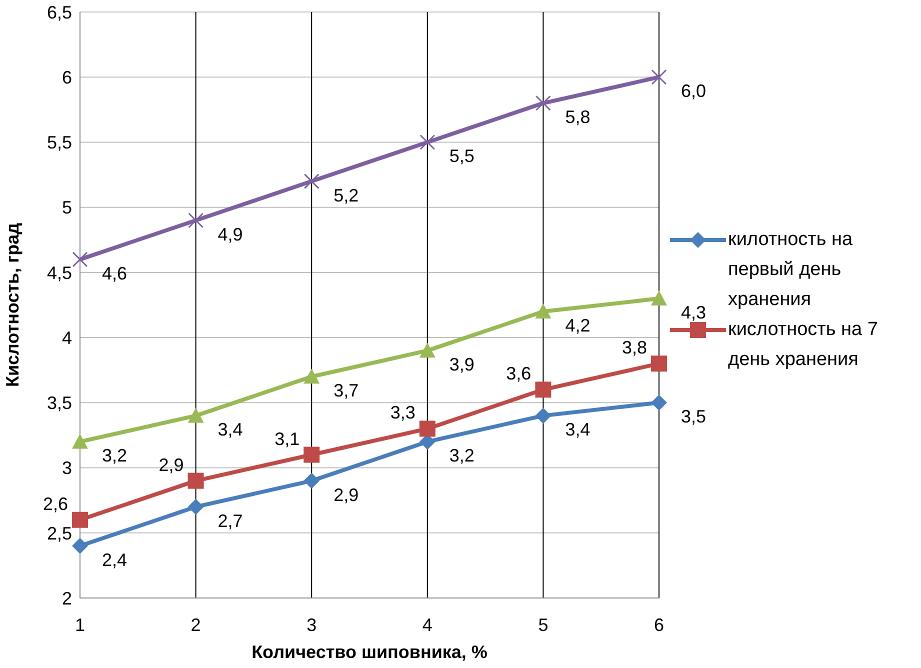  Describe the element at coordinates (67, 338) in the screenshot. I see `y-tick-label: 4` at that location.